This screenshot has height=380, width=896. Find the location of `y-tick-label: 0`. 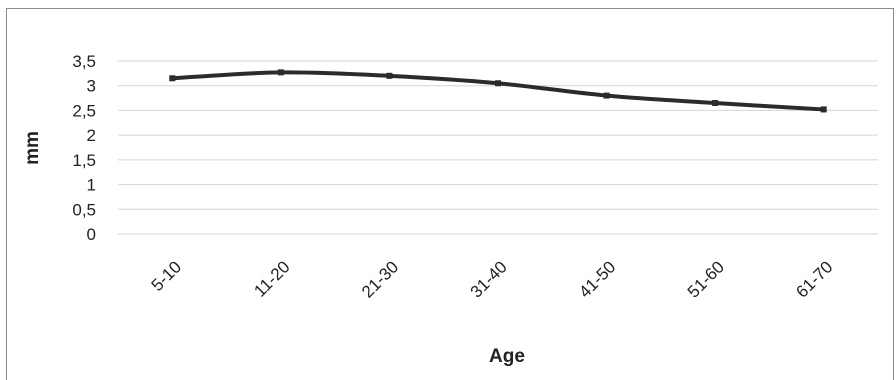

y-tick-label: 0 is located at coordinates (91, 234).